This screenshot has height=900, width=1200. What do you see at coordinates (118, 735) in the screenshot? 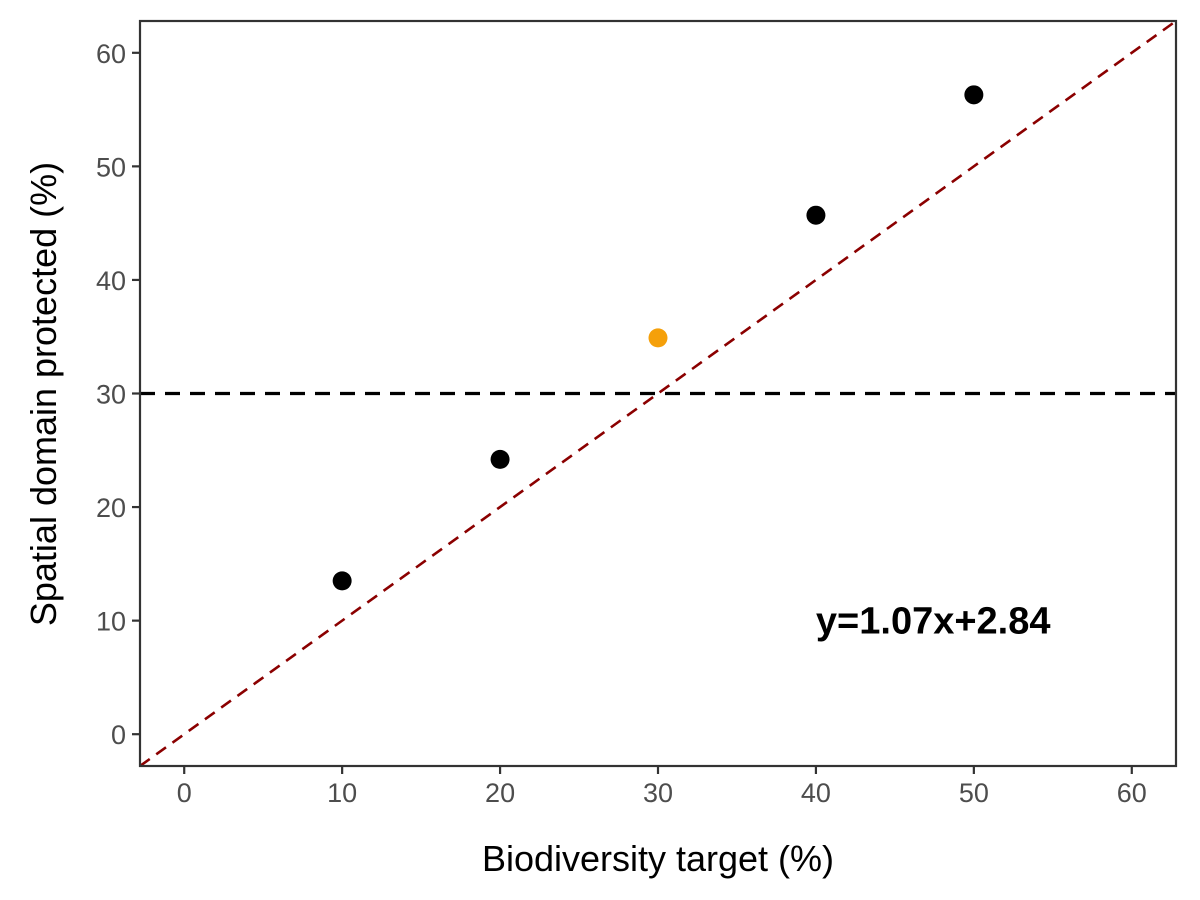
I see `y-tick-label: 0` at bounding box center [118, 735].